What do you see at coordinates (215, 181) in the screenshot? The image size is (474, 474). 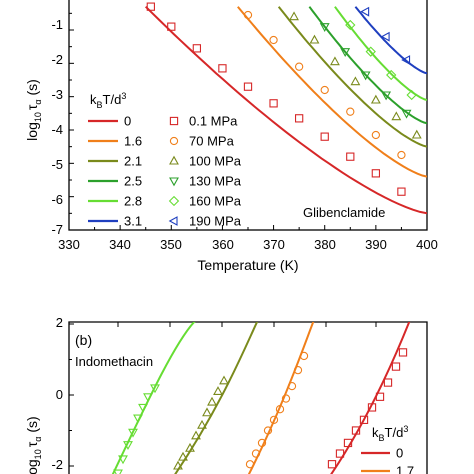 I see `legend-label: 130 MPa` at bounding box center [215, 181].